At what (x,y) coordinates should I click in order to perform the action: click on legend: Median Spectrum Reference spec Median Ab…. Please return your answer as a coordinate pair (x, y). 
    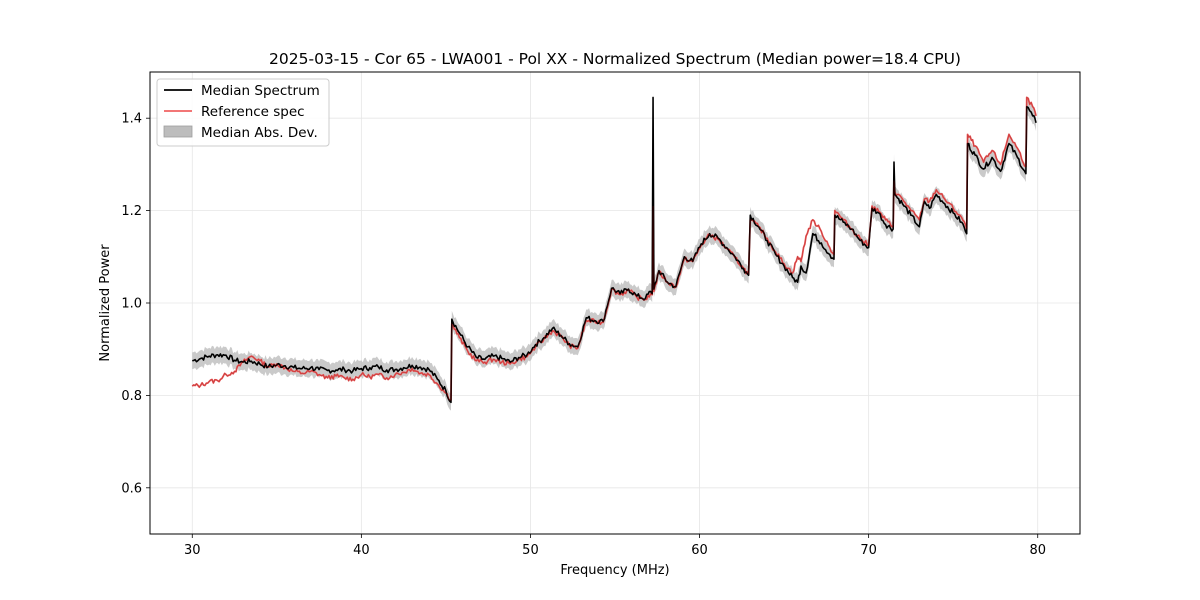
    Looking at the image, I should click on (243, 112).